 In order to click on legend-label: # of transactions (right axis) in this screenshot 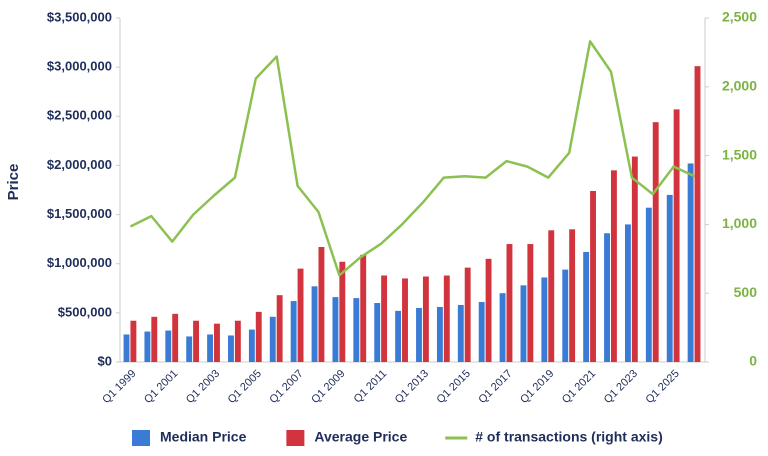, I will do `click(568, 437)`.